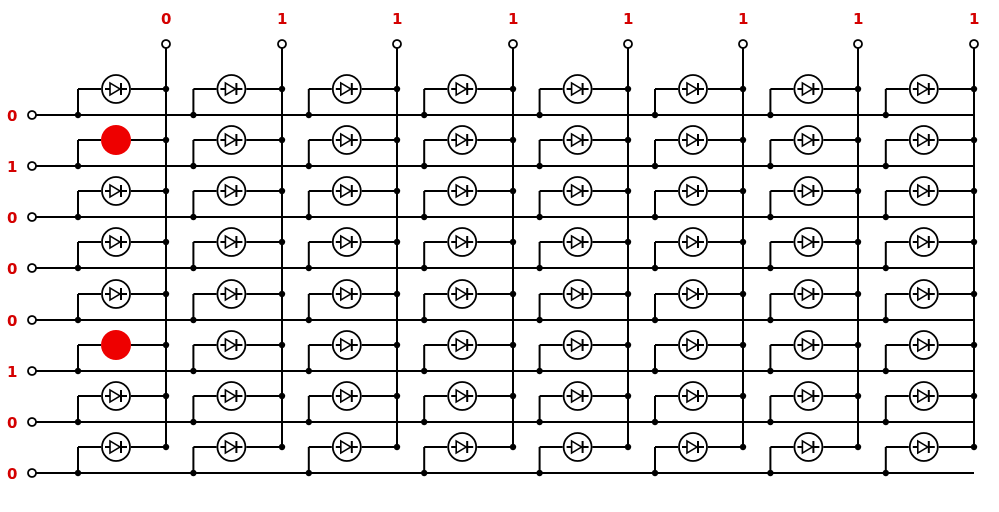 This screenshot has height=512, width=999. Describe the element at coordinates (12, 295) in the screenshot. I see `row-labels: 0 1 0 0 0 1 0 0` at that location.